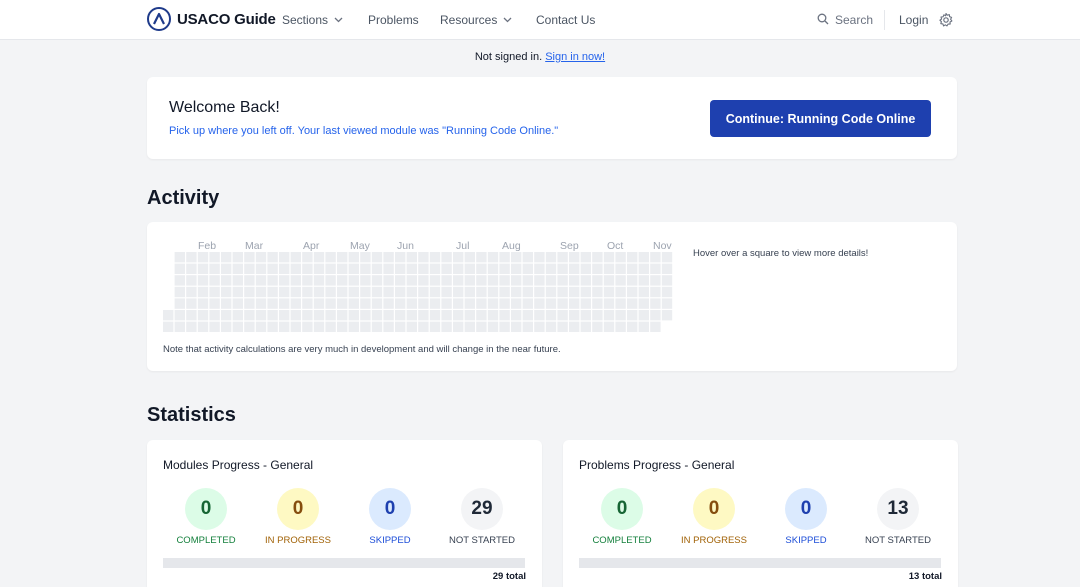 Image resolution: width=1080 pixels, height=587 pixels. I want to click on nav-resources: Resources, so click(476, 20).